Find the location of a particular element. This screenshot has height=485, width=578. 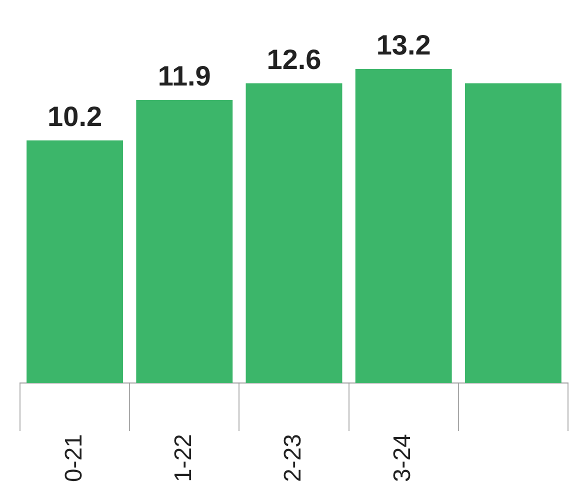

data-label: 10.2 is located at coordinates (75, 116).